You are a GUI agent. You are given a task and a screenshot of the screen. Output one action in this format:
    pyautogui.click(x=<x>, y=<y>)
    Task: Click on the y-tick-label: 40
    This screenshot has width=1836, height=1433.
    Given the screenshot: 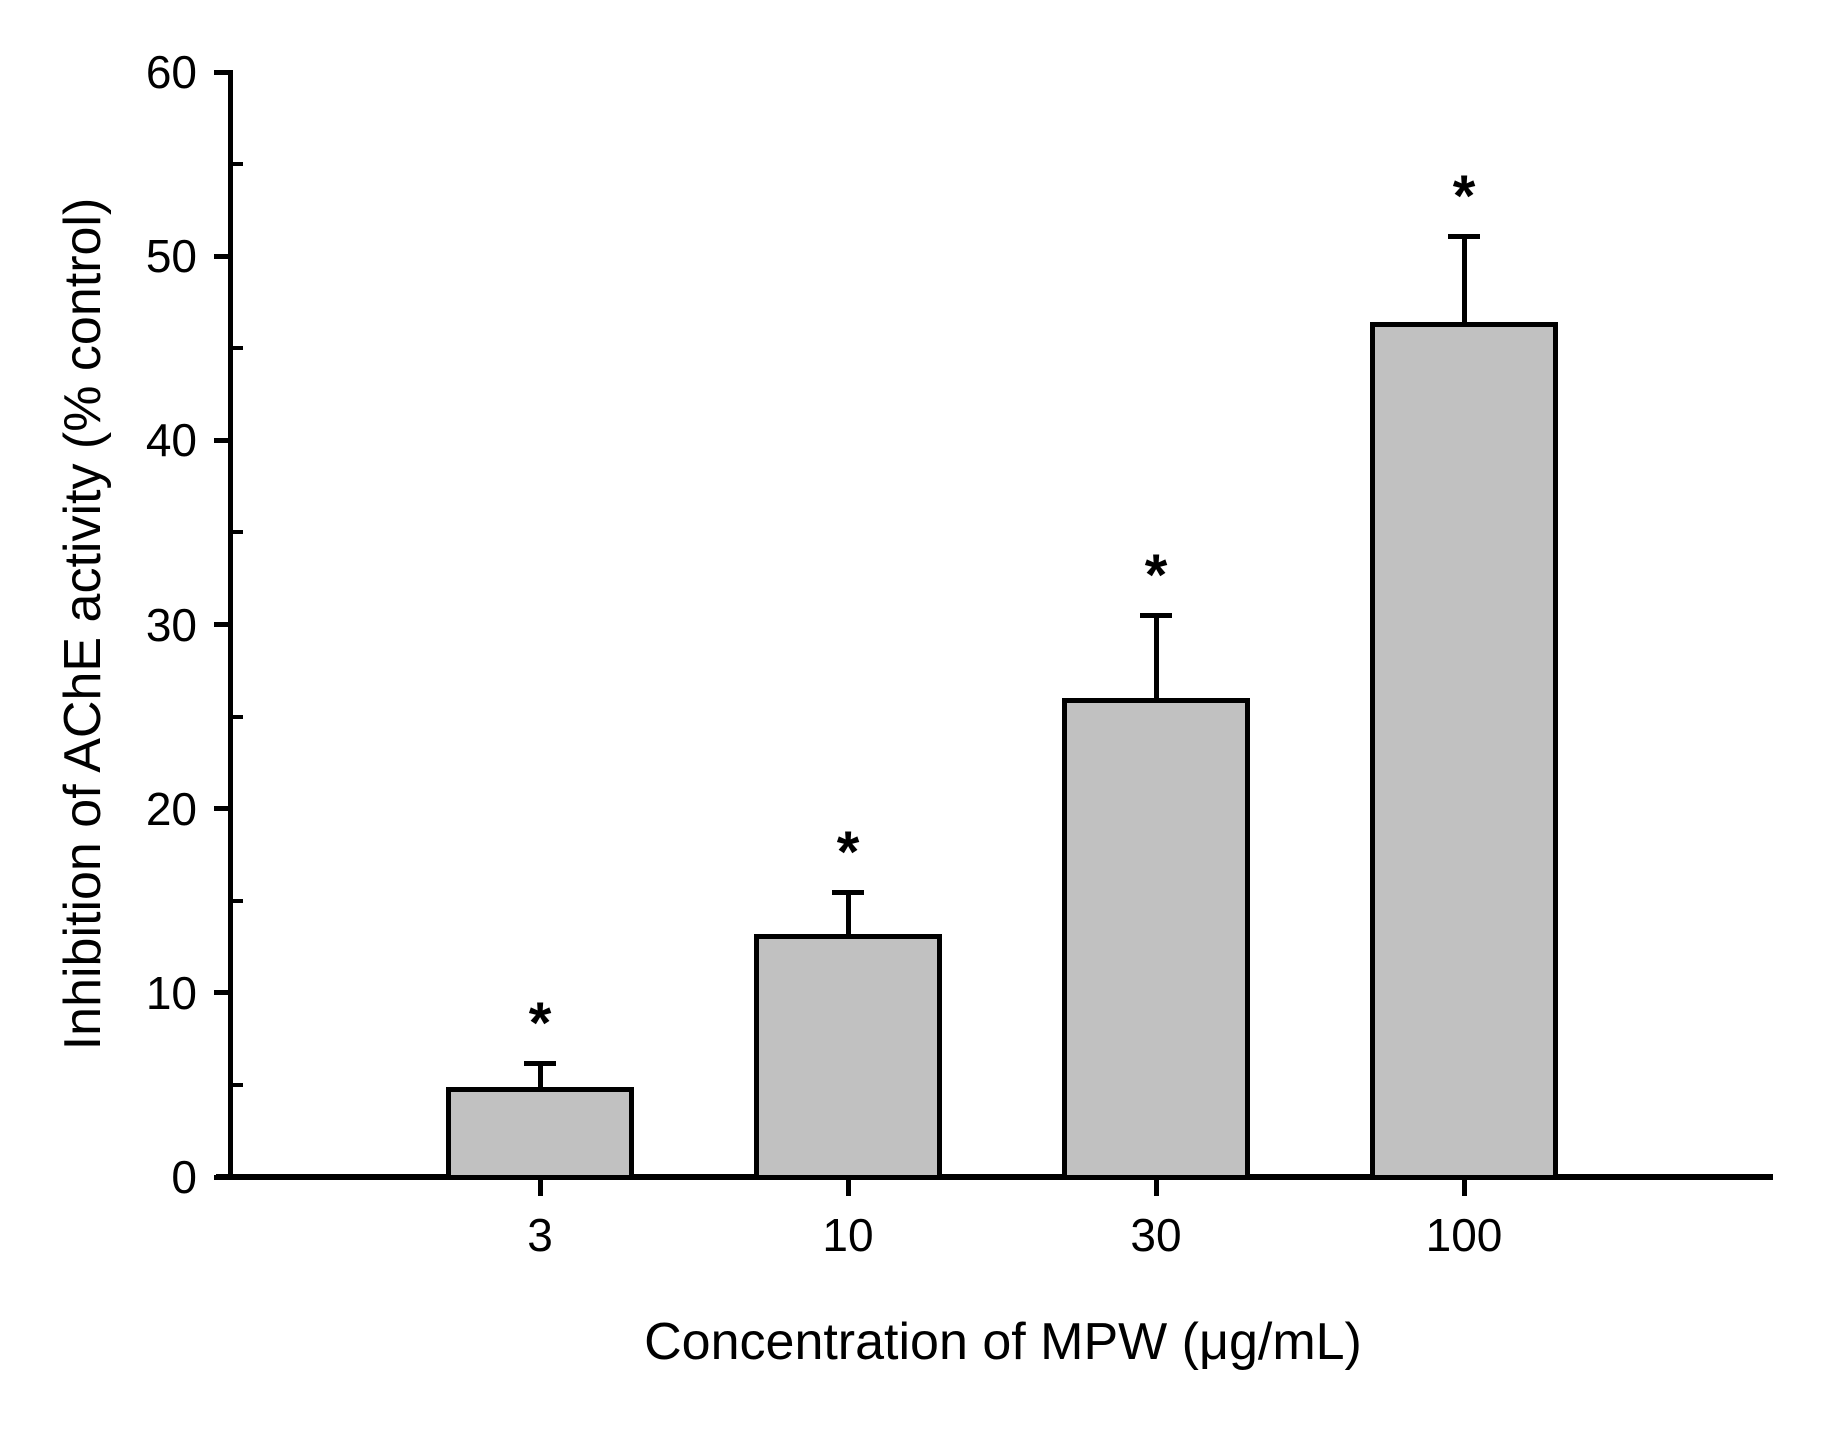 What is the action you would take?
    pyautogui.click(x=171, y=440)
    